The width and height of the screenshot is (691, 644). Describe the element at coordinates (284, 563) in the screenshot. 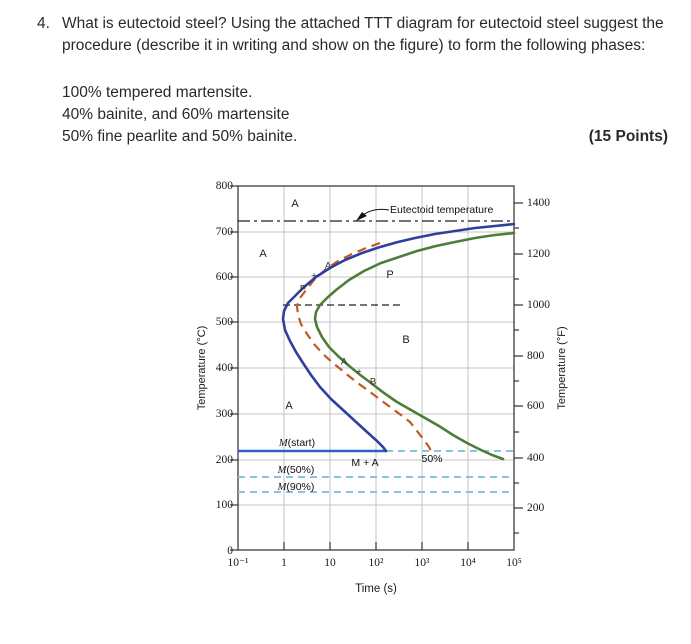

I see `x-tick-1: 1` at that location.